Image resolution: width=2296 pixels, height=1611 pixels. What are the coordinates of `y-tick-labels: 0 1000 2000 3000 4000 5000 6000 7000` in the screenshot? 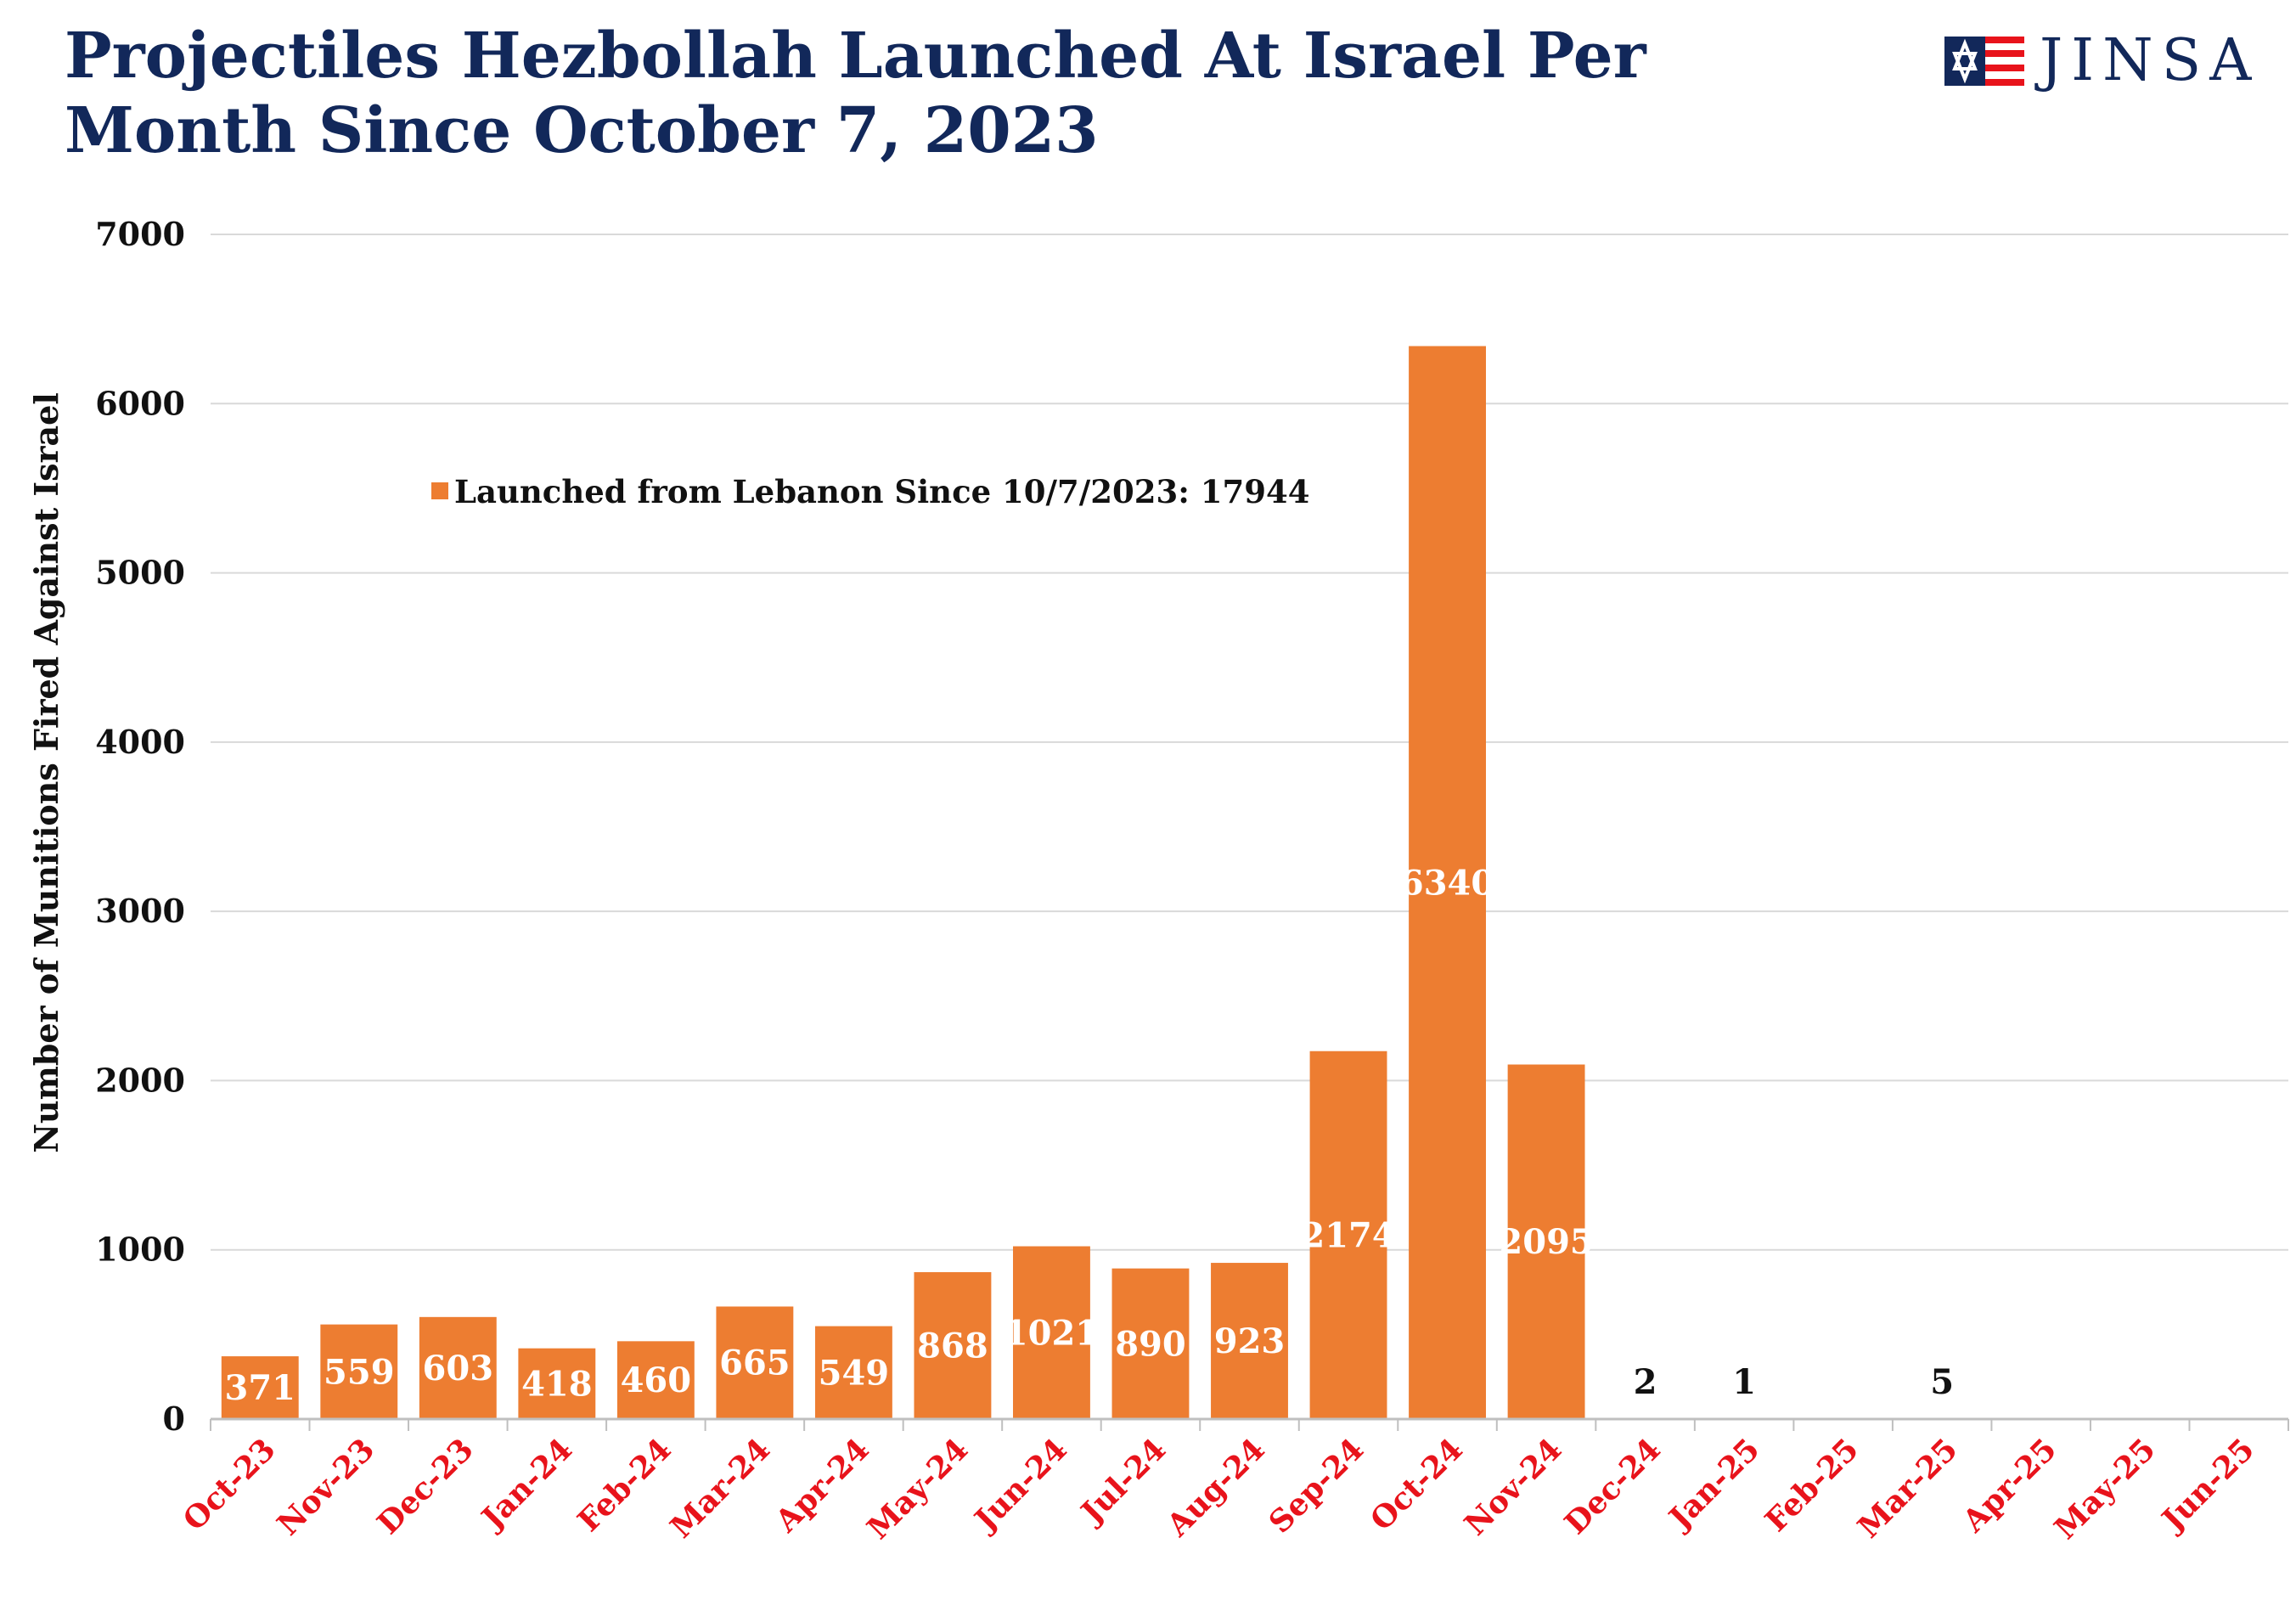 It's located at (140, 826).